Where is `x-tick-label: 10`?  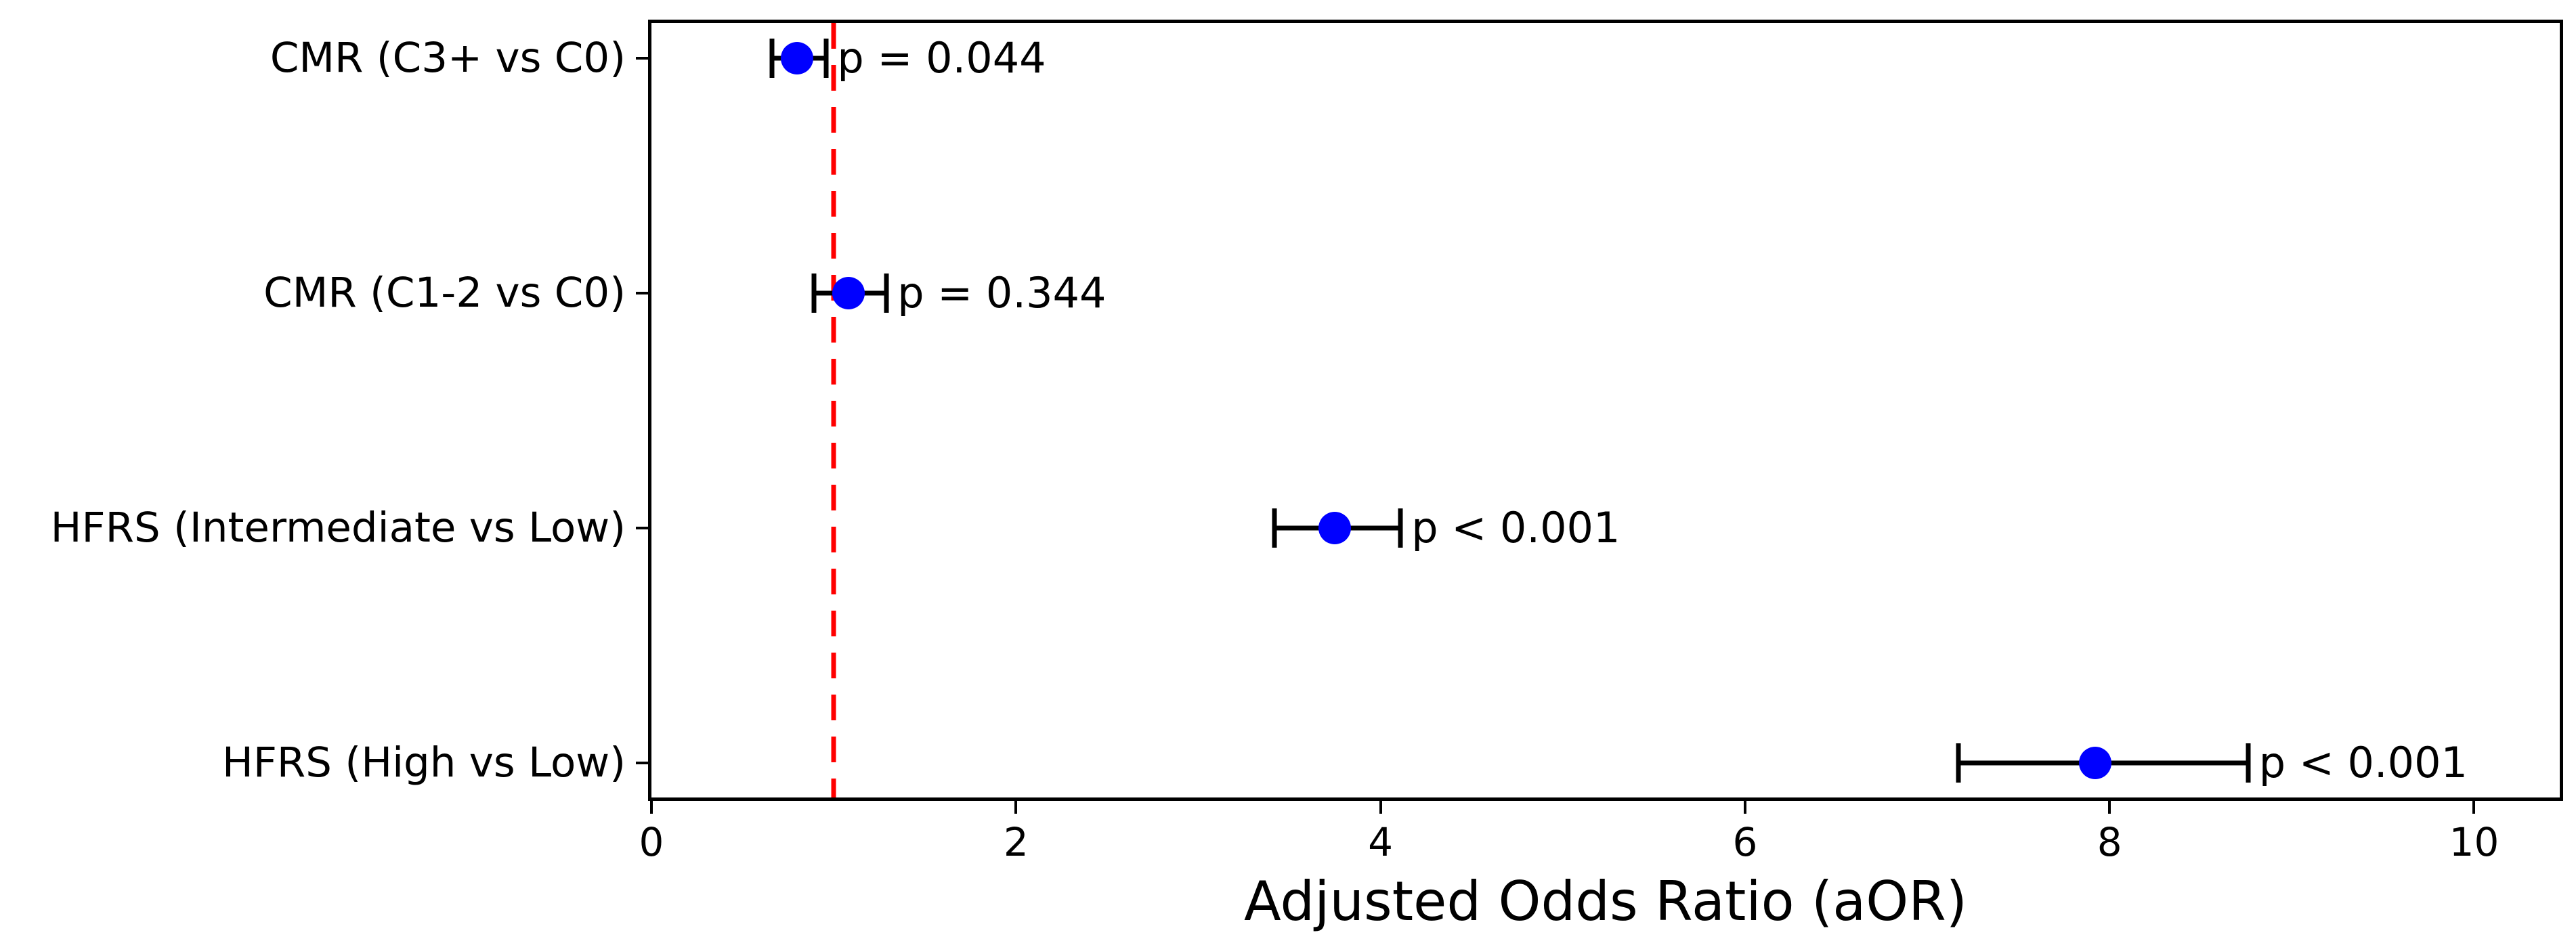
x-tick-label: 10 is located at coordinates (2474, 842).